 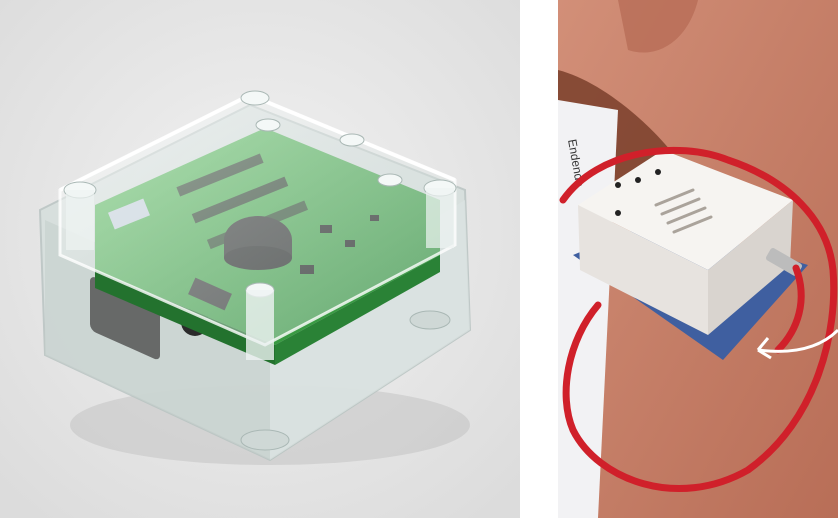 I want to click on front-connector, so click(x=125, y=318).